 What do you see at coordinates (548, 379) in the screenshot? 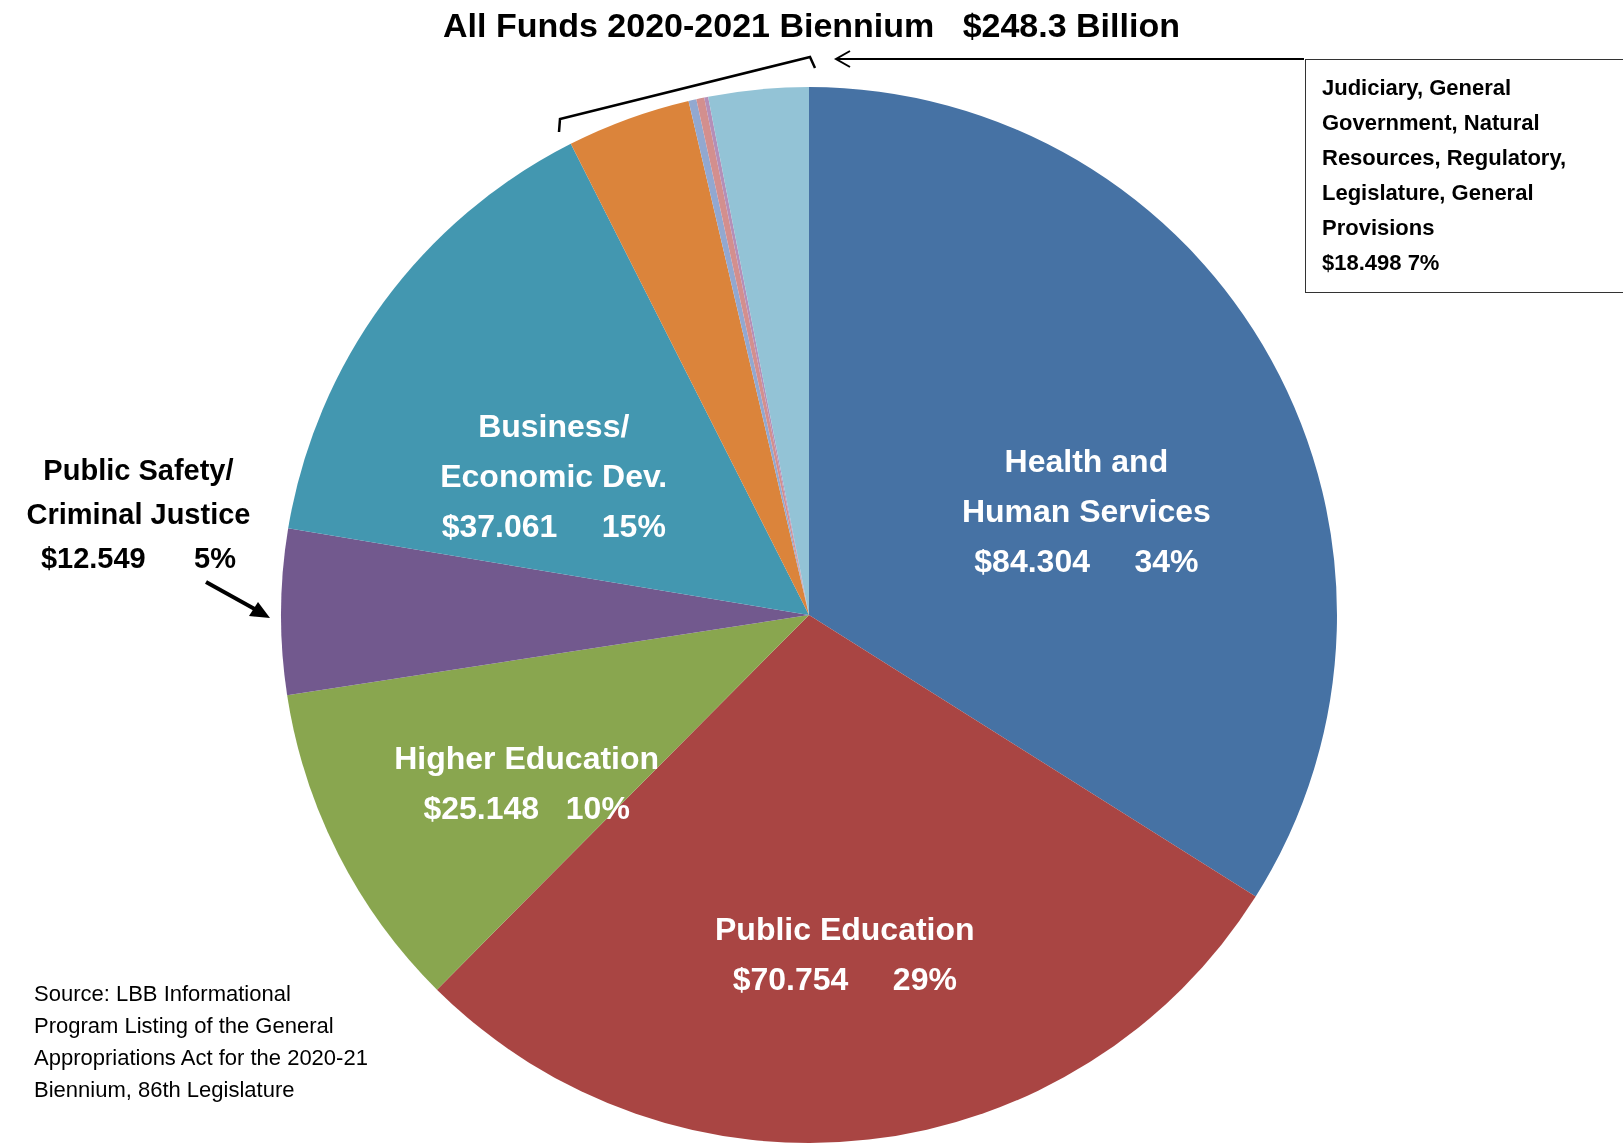
I see `pie-slice` at bounding box center [548, 379].